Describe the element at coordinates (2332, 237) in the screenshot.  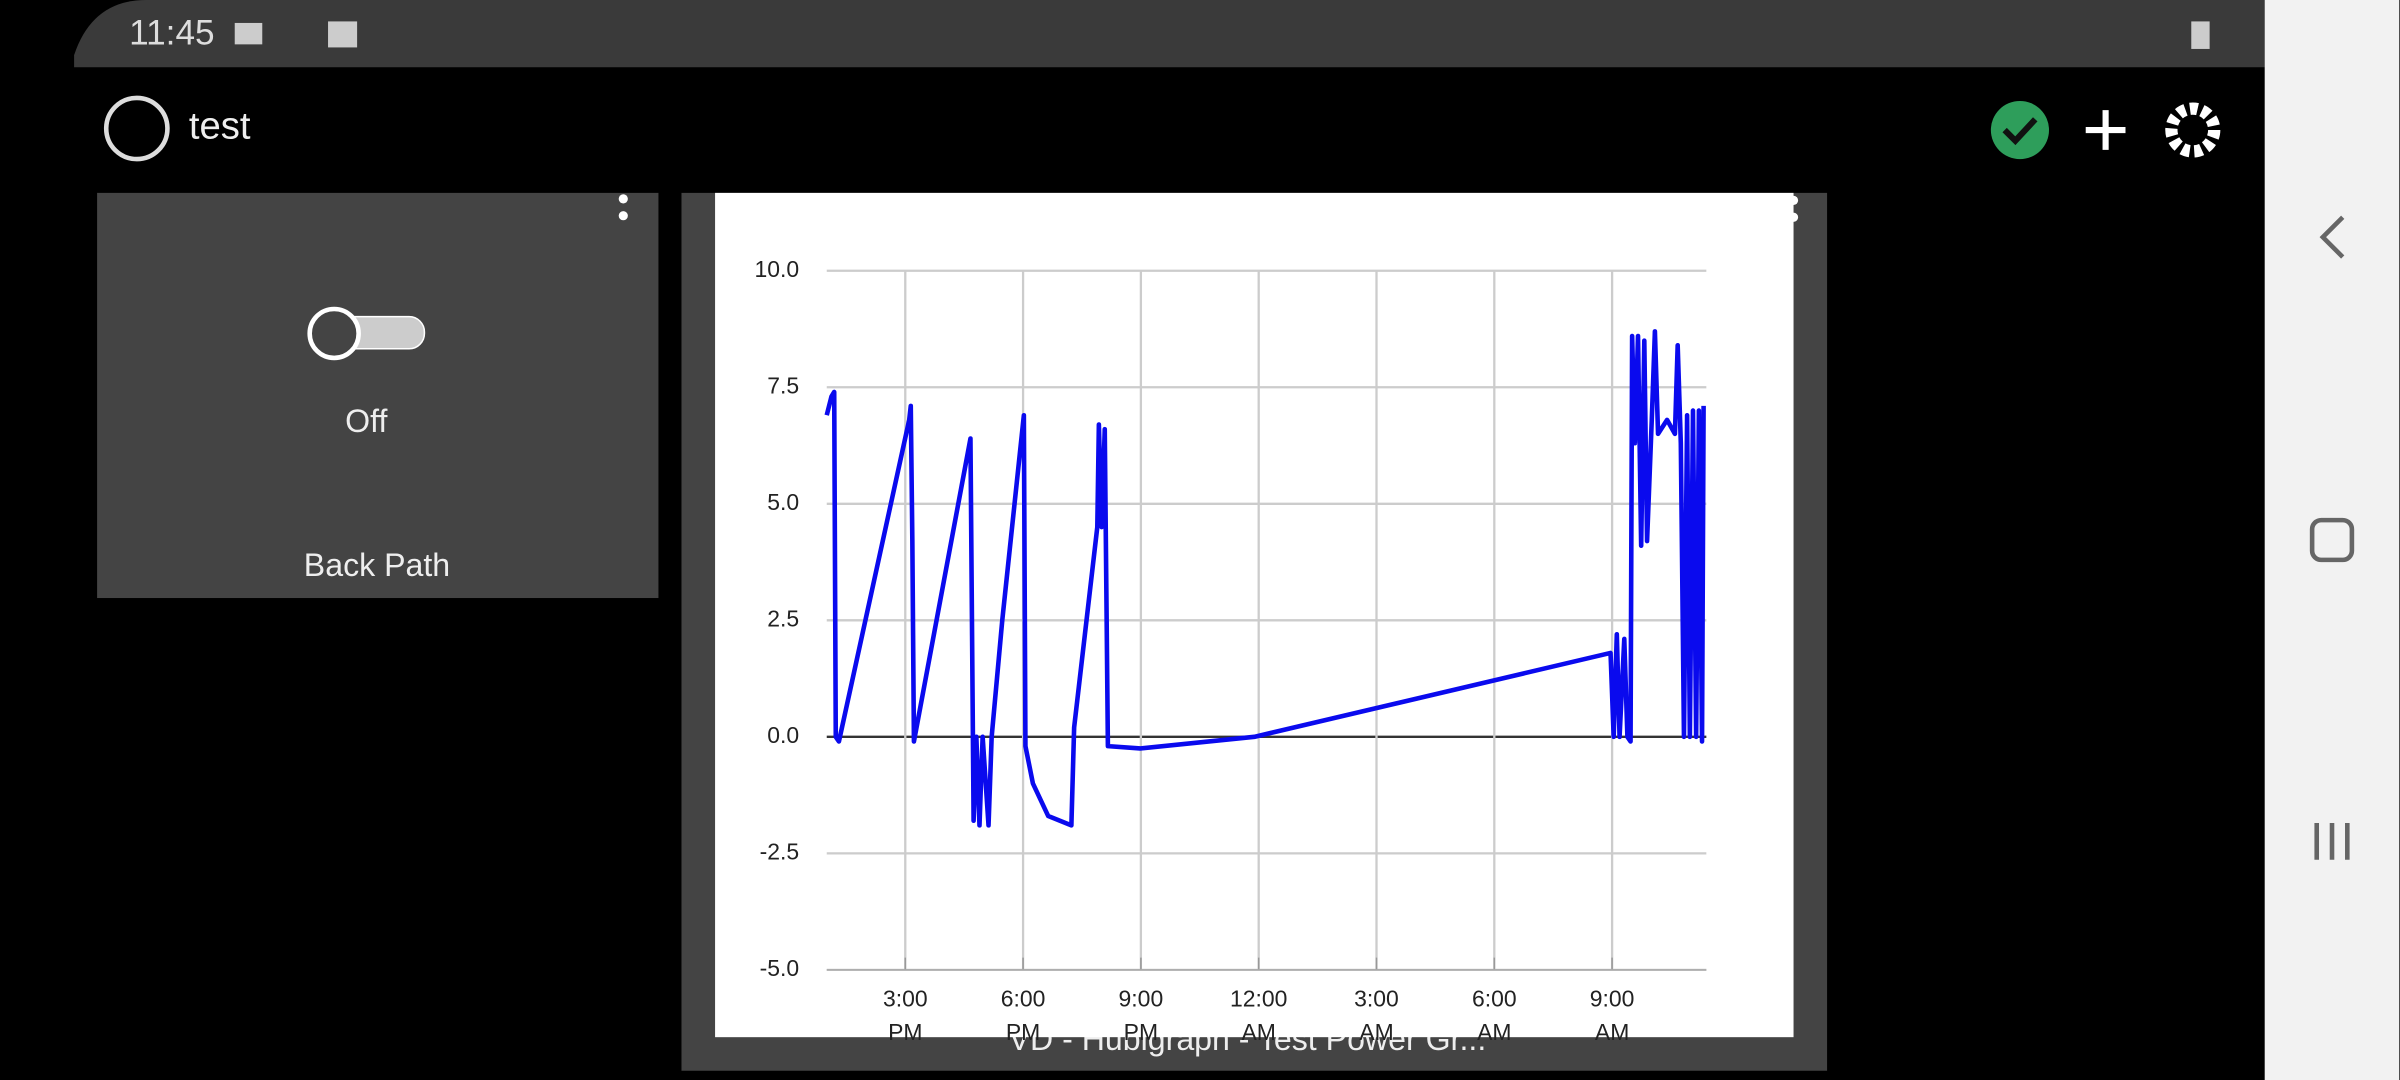
I see `back-button` at that location.